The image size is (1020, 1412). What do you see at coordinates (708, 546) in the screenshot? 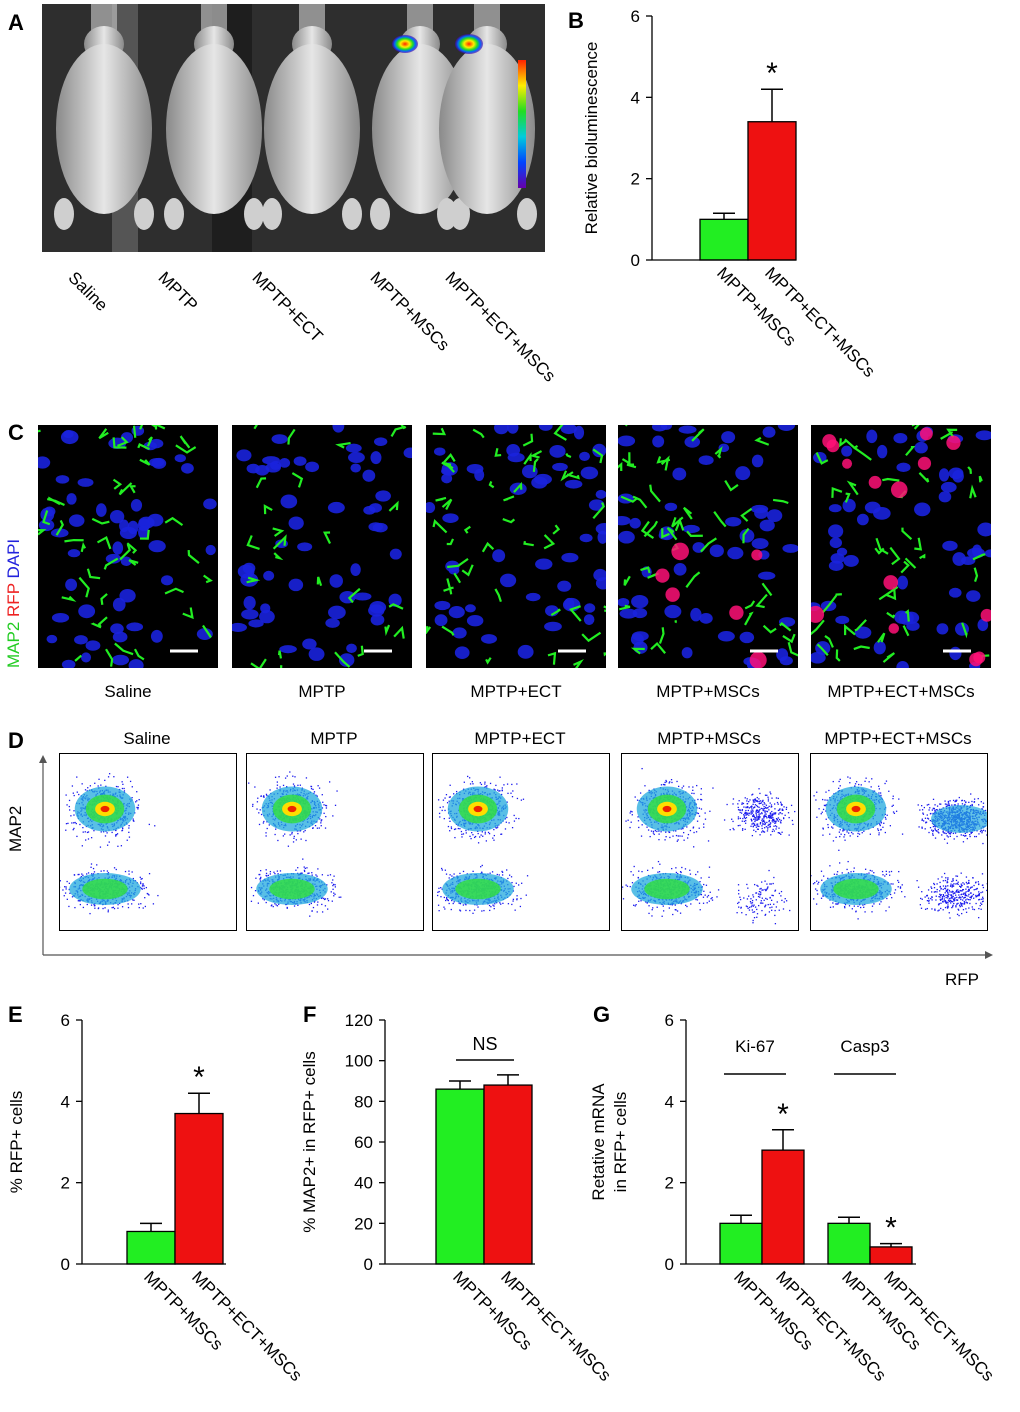
I see `micrograph-mptp-mscs` at bounding box center [708, 546].